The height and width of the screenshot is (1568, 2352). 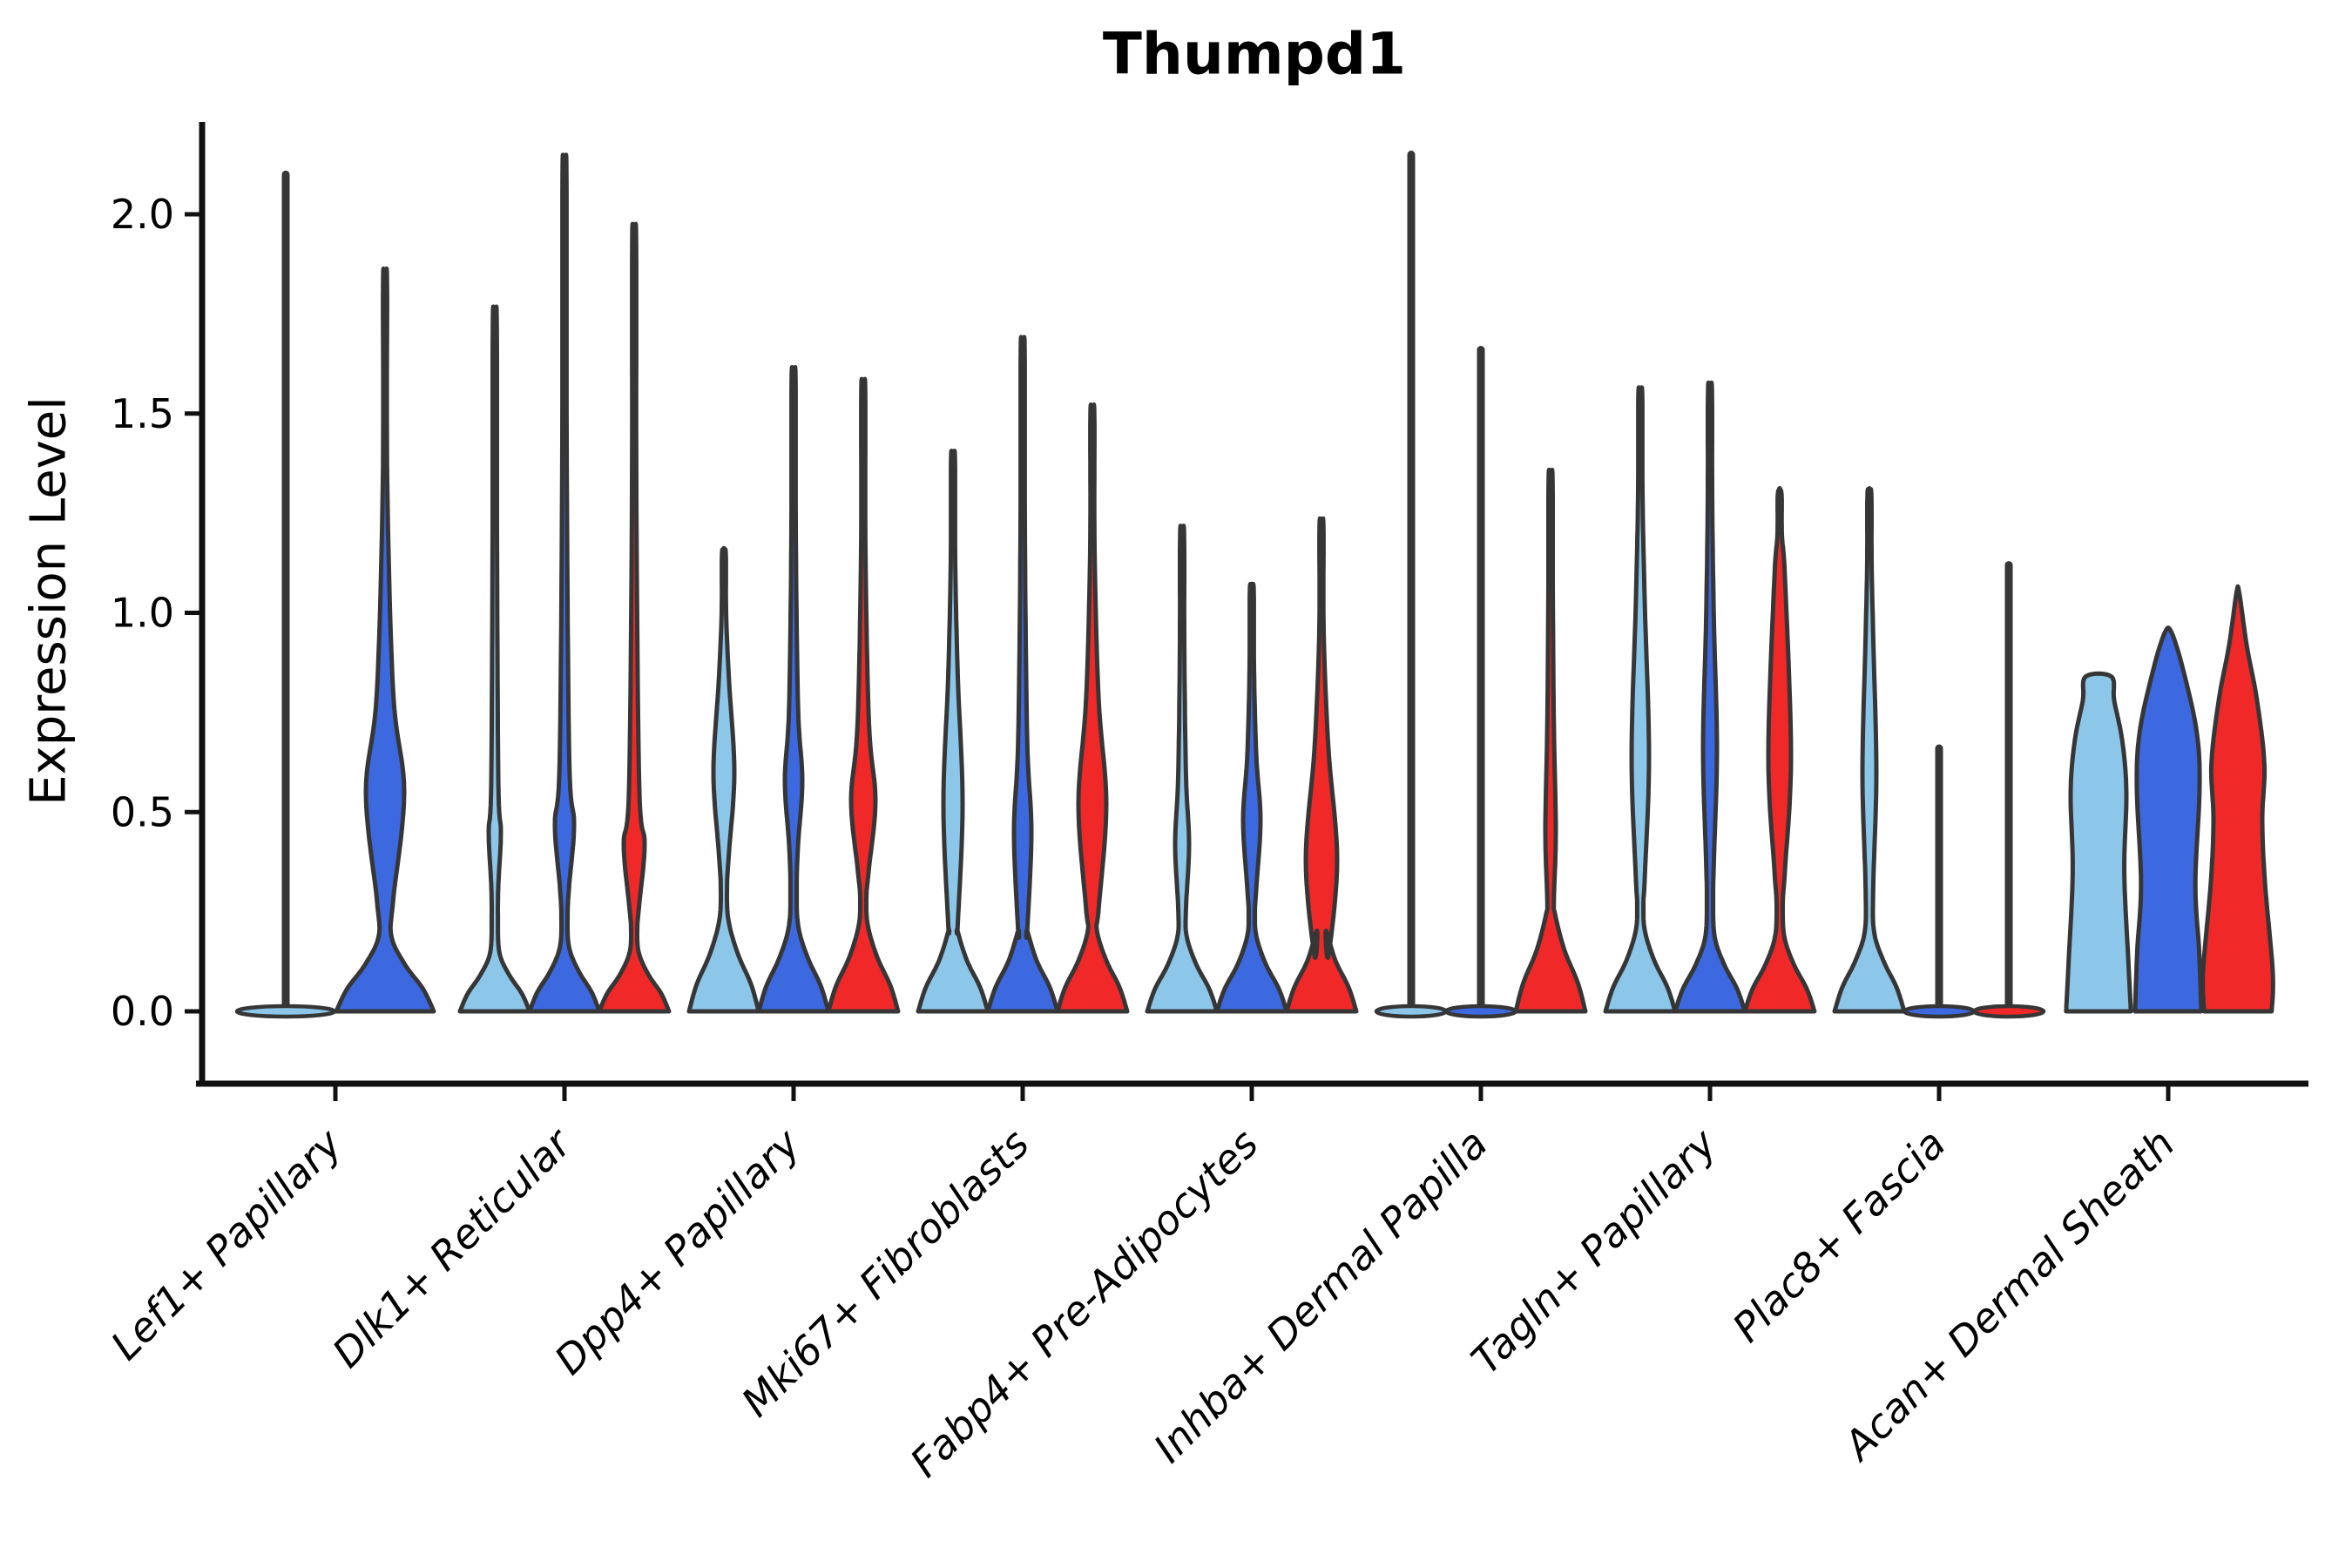 I want to click on violin-g6-s3, so click(x=1550, y=741).